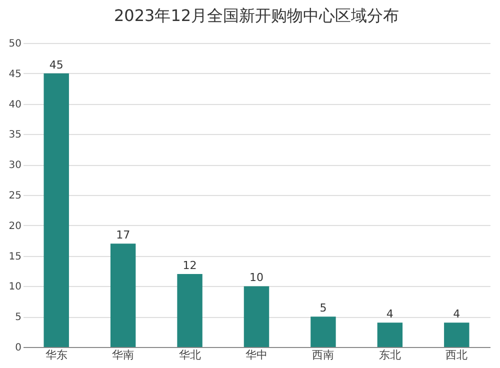 The image size is (500, 368). What do you see at coordinates (15, 104) in the screenshot?
I see `y-tick-label: 40` at bounding box center [15, 104].